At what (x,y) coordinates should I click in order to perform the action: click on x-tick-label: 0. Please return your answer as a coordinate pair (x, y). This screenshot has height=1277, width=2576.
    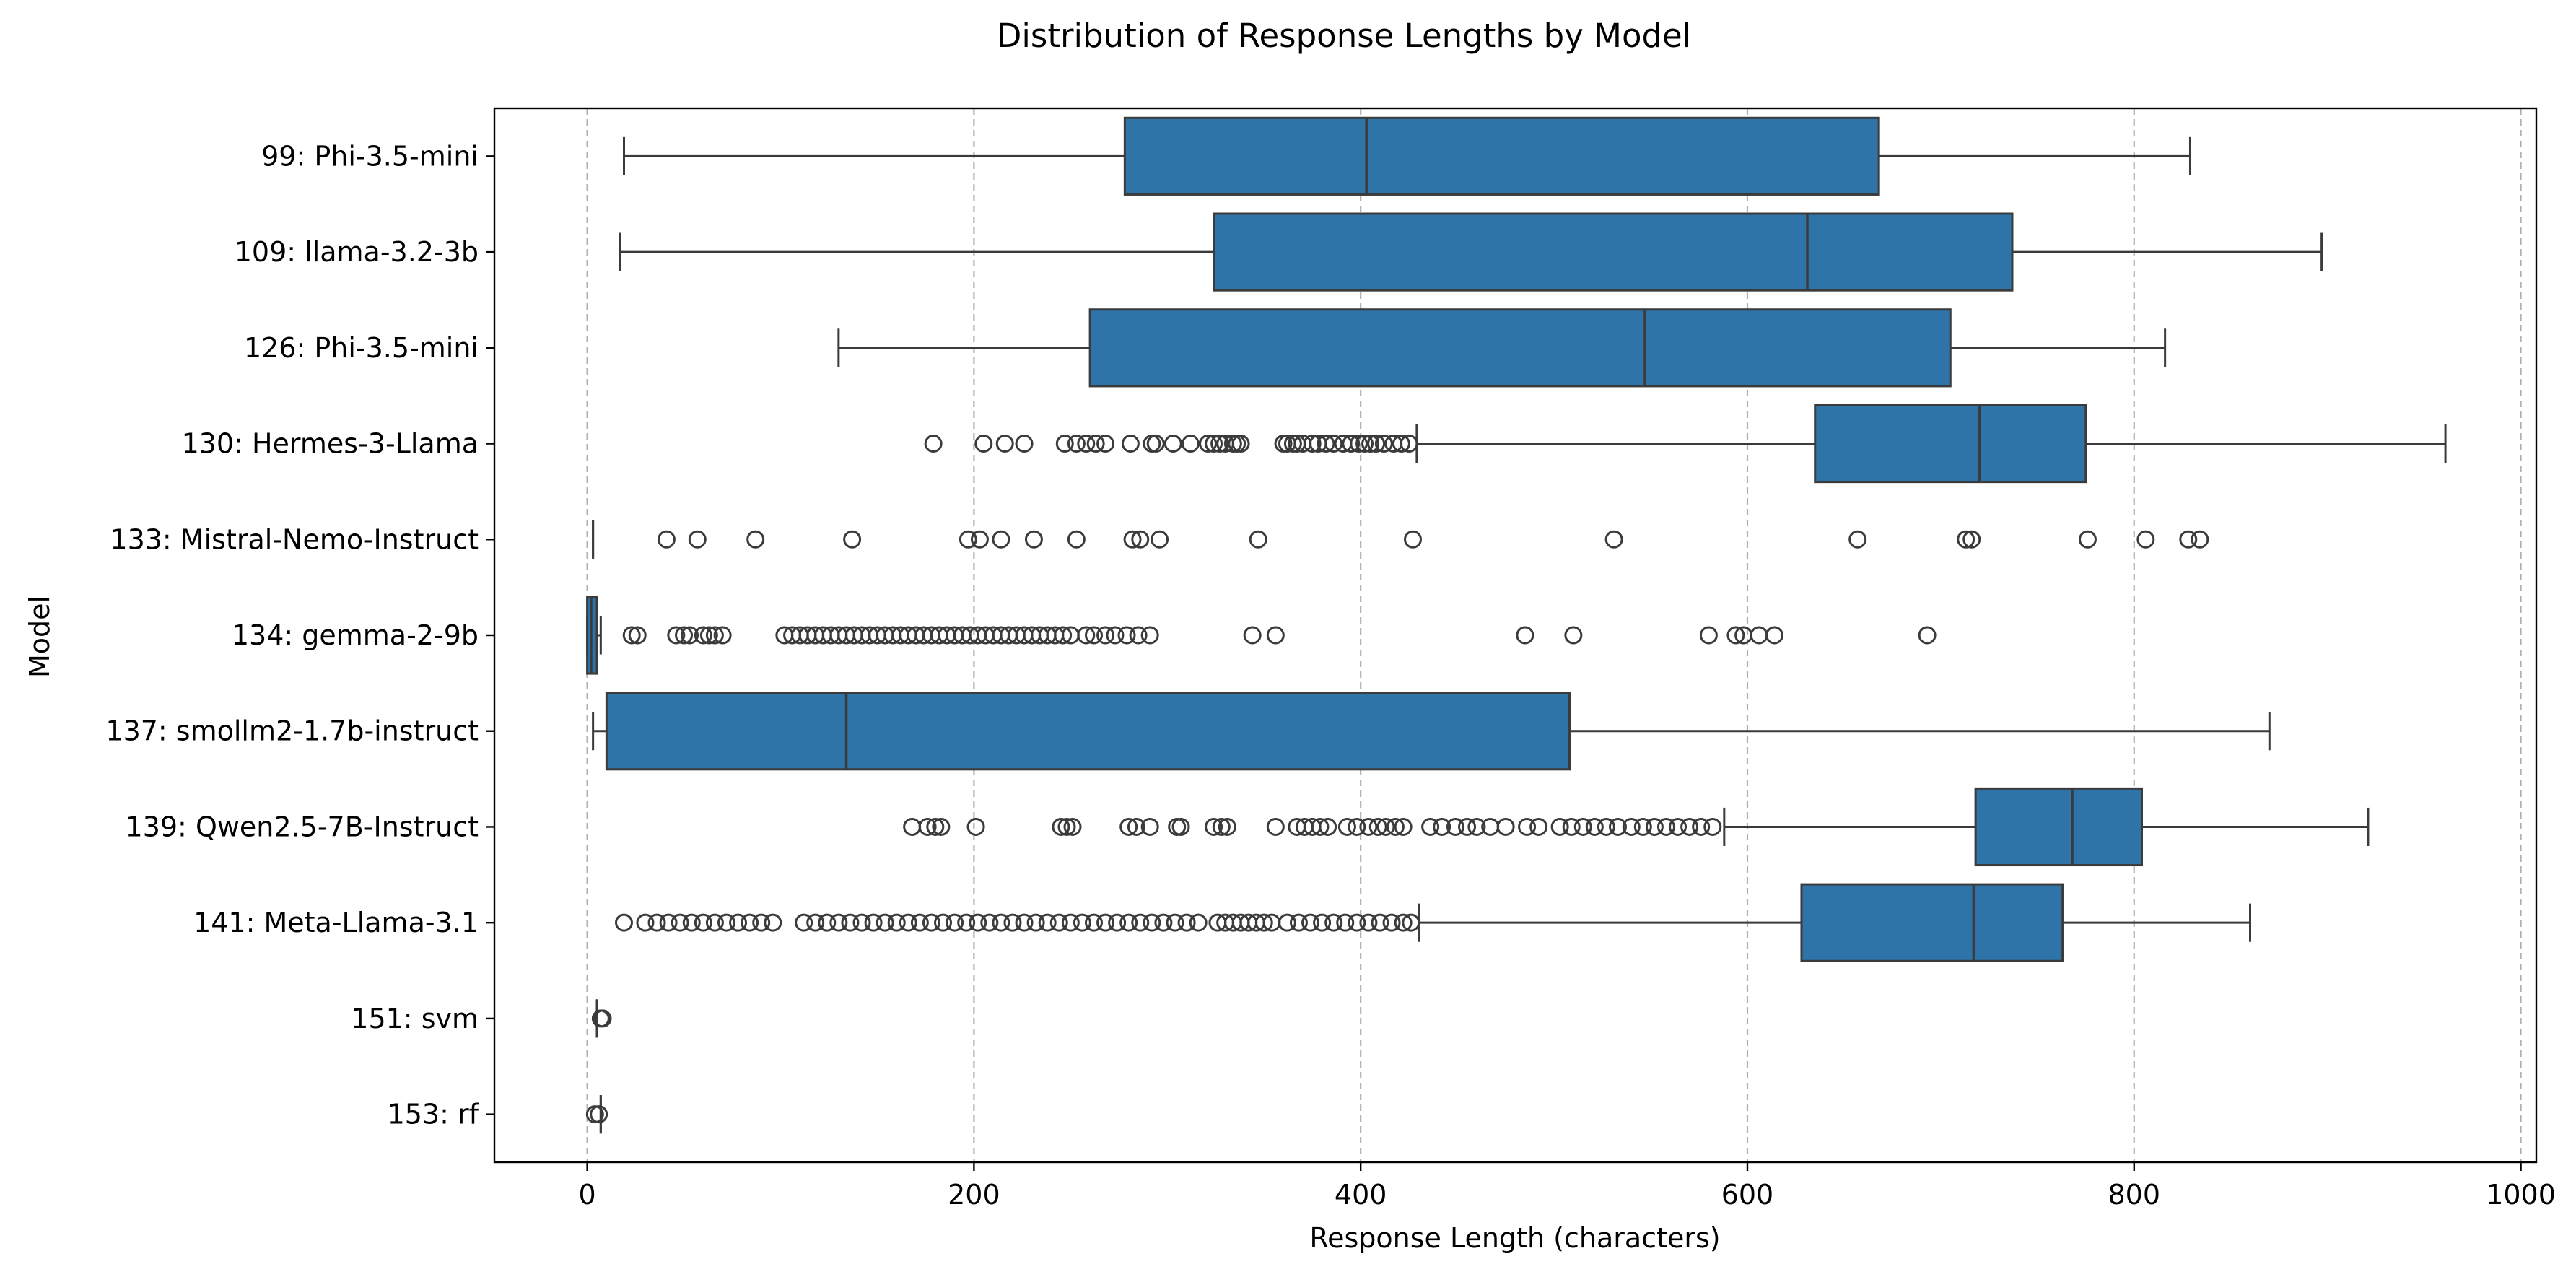
    Looking at the image, I should click on (586, 1195).